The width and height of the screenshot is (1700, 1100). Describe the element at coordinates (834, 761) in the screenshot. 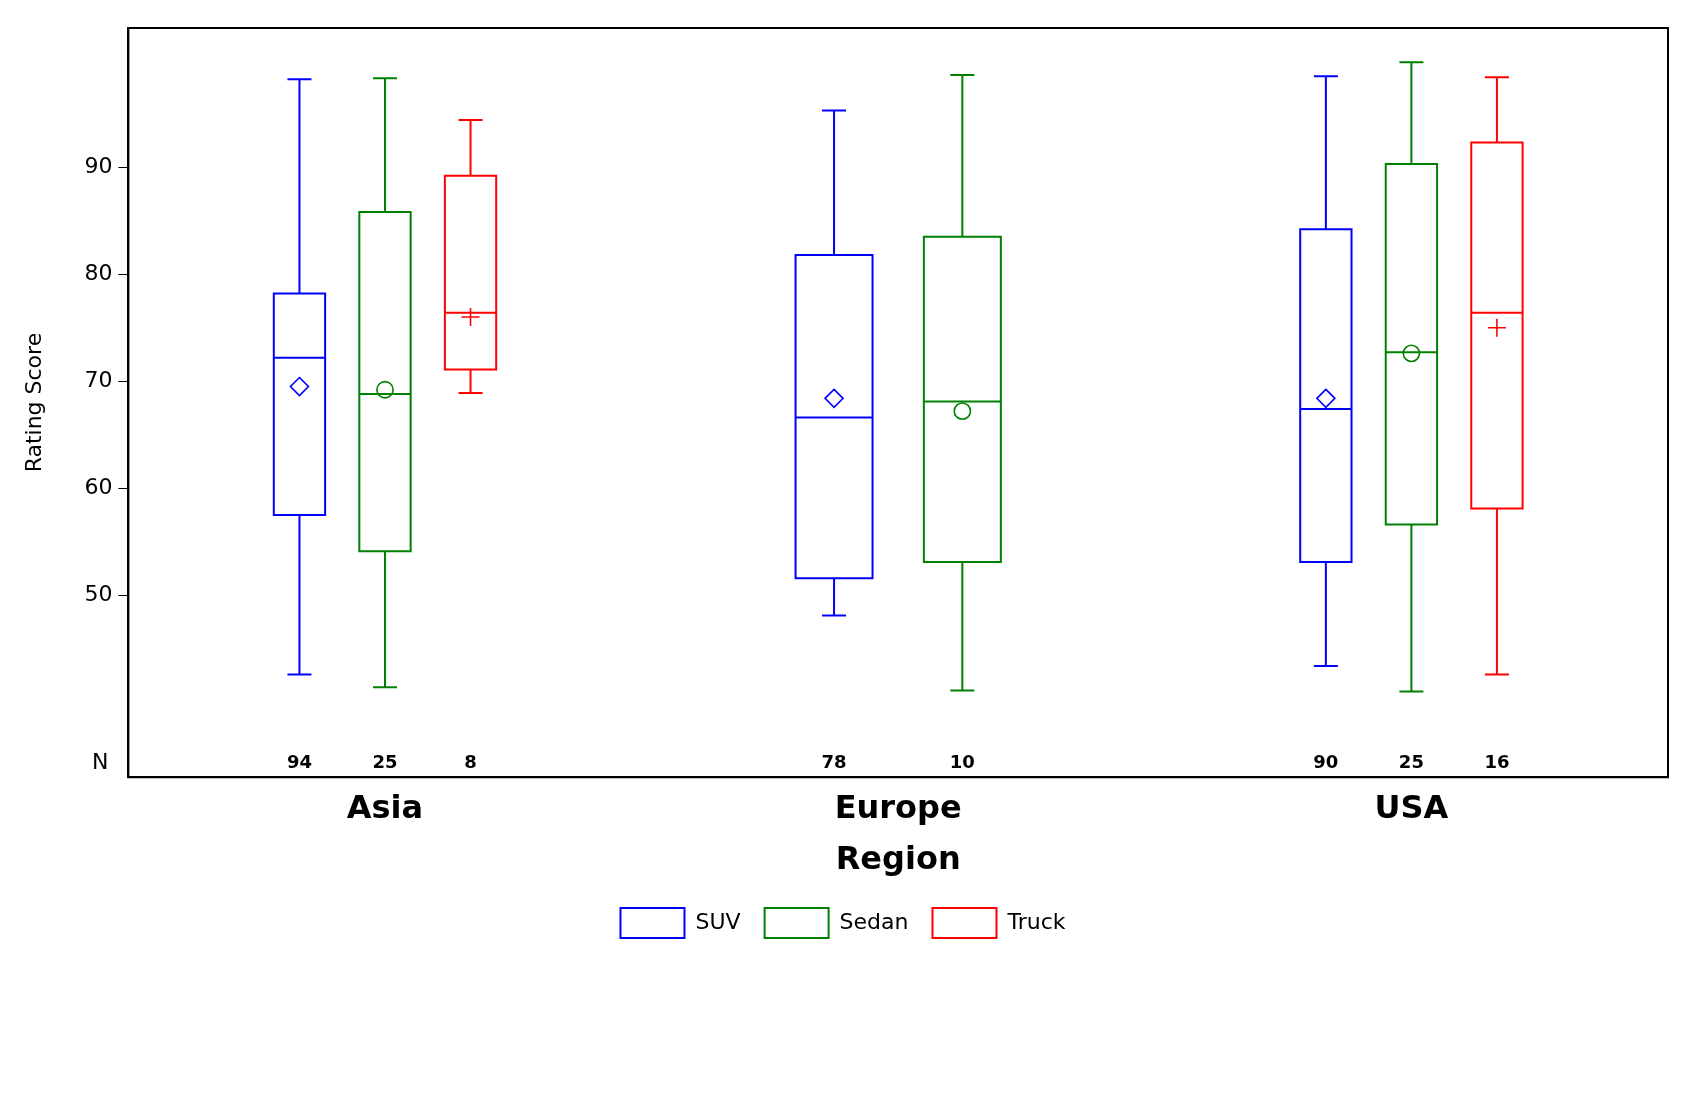

I see `text: 78` at that location.